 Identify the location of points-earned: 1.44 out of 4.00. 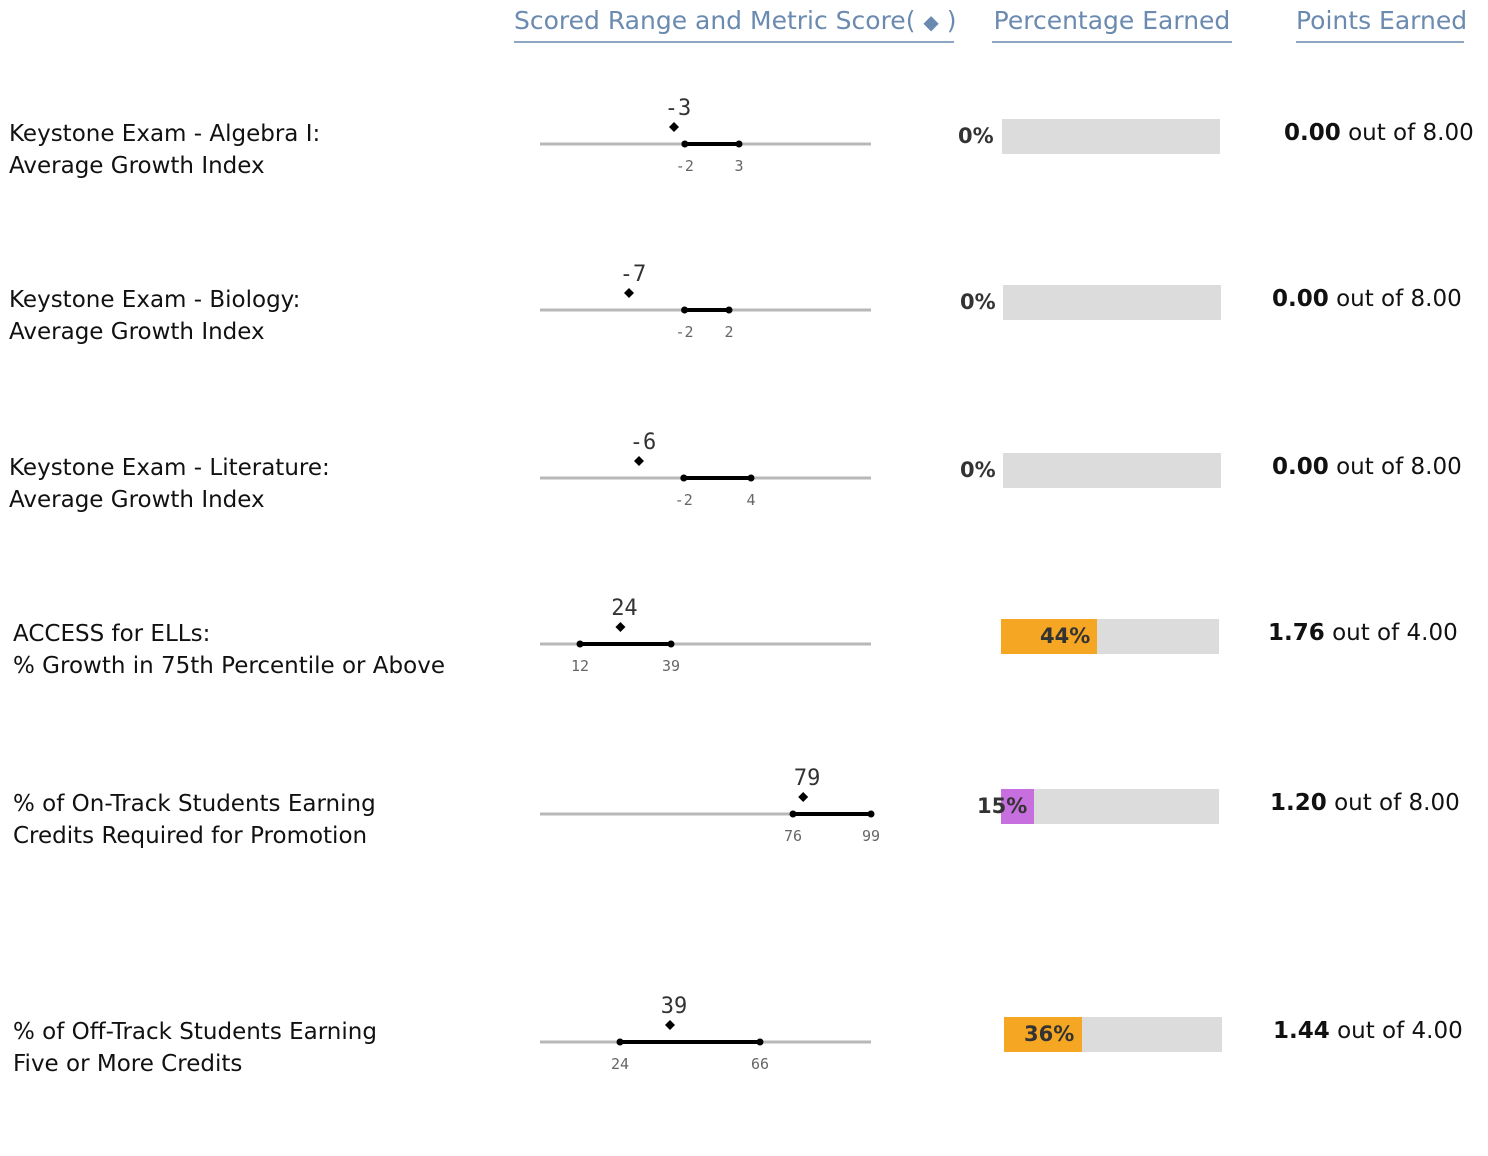
(1368, 1031).